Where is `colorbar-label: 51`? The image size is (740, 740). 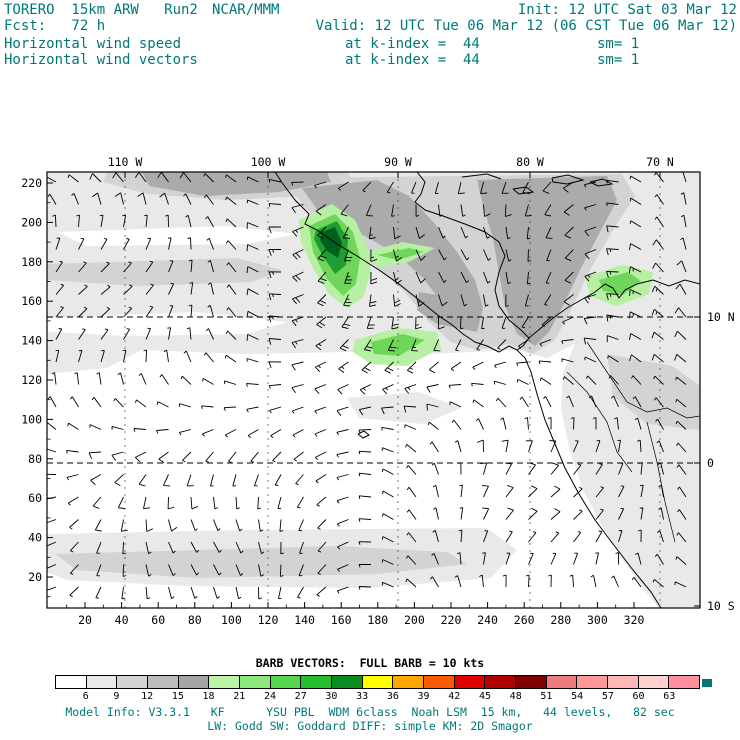
colorbar-label: 51 is located at coordinates (546, 696).